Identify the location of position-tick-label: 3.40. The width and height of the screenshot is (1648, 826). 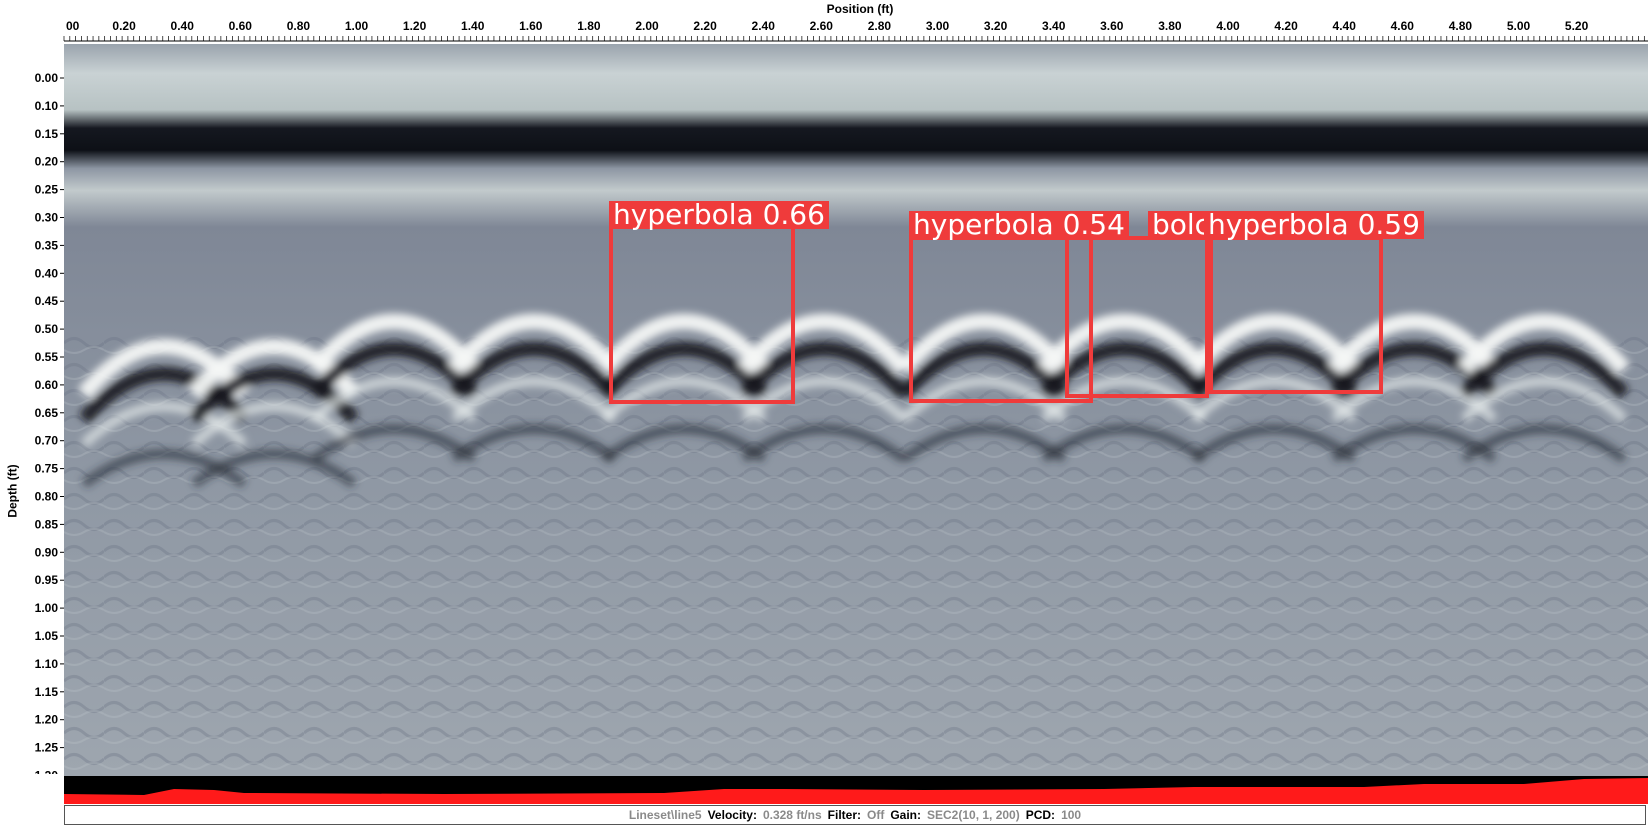
(1054, 26).